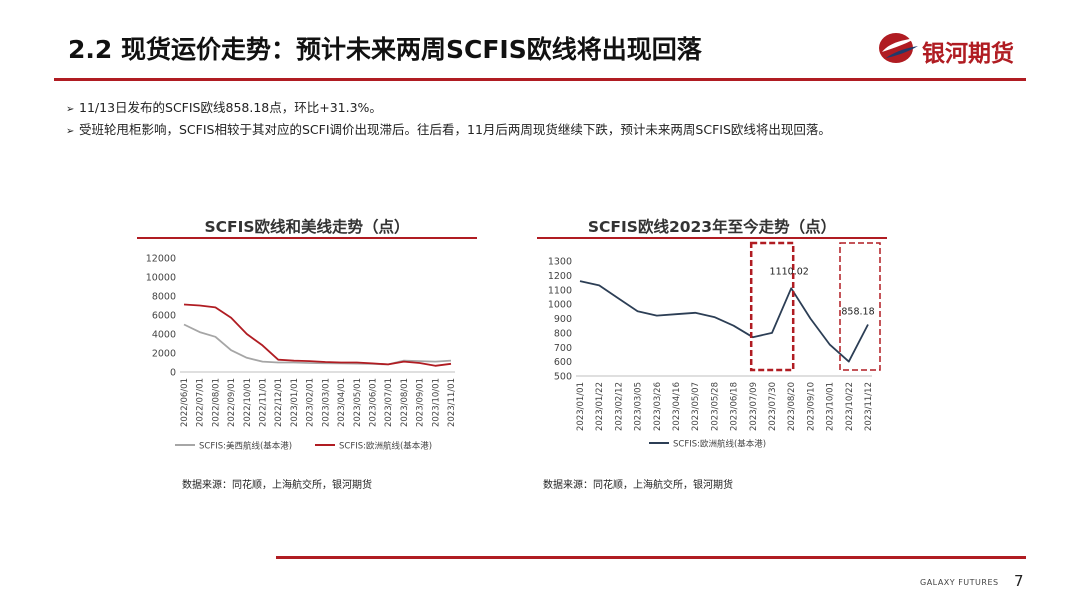  I want to click on chart-title: SCFIS欧线和美线走势（点）, so click(307, 227).